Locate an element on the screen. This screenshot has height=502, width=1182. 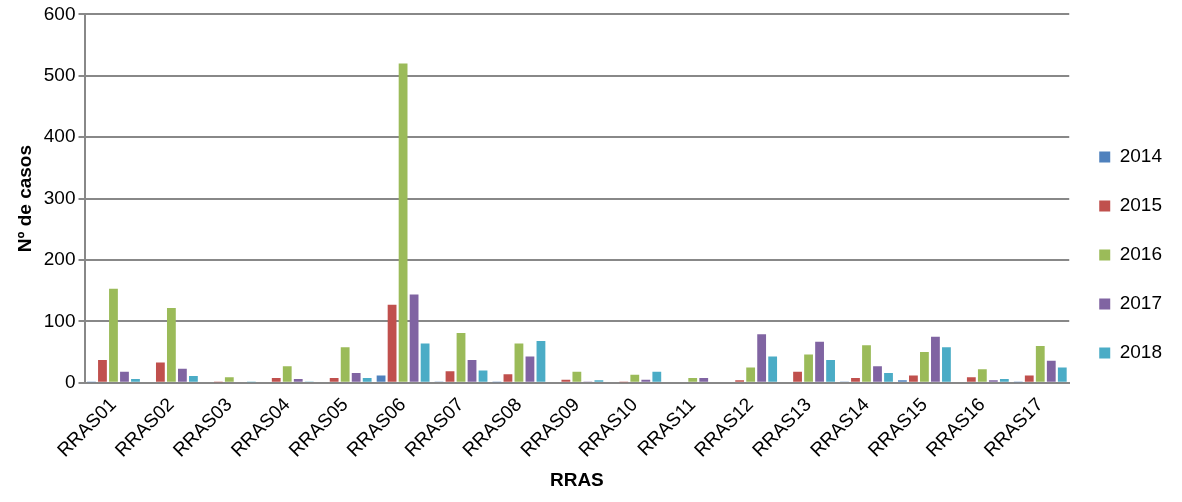
legend-label: 2017 is located at coordinates (1141, 303).